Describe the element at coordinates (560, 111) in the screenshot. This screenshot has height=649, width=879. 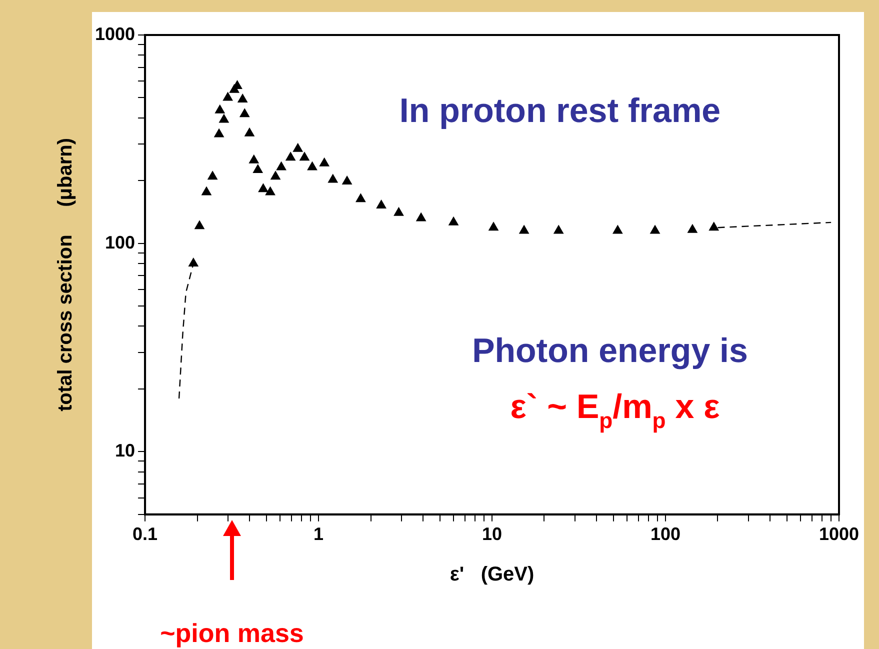
I see `annotation: In proton rest frame` at that location.